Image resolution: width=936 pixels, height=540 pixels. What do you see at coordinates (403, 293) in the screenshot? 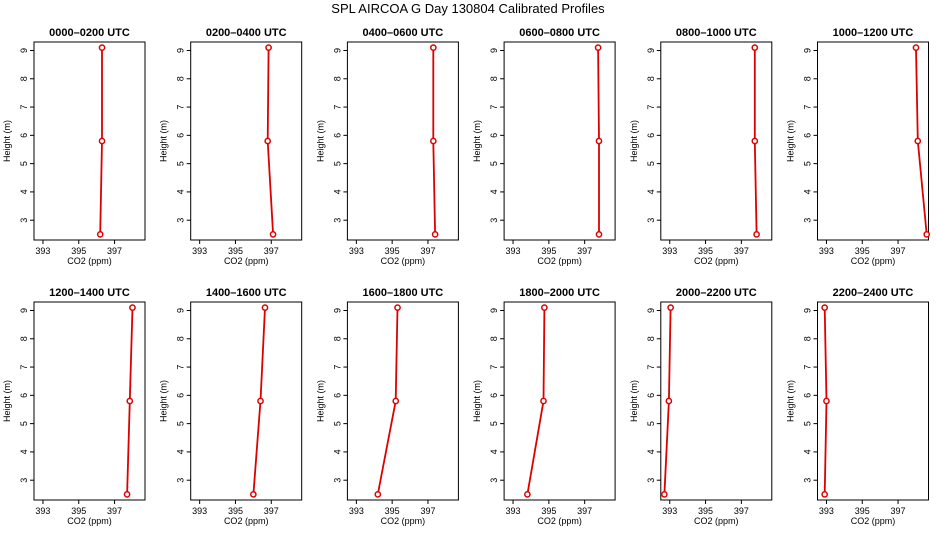
I see `panel-title: 1600–1800 UTC` at bounding box center [403, 293].